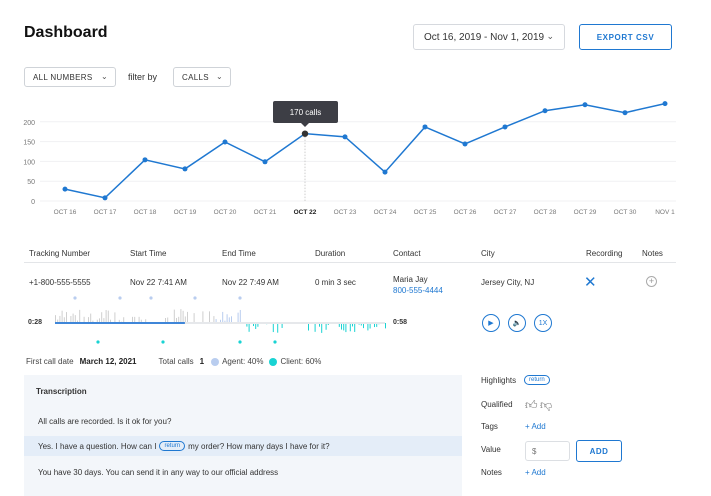 The image size is (711, 496). I want to click on x-tick-label: OCT 21, so click(265, 212).